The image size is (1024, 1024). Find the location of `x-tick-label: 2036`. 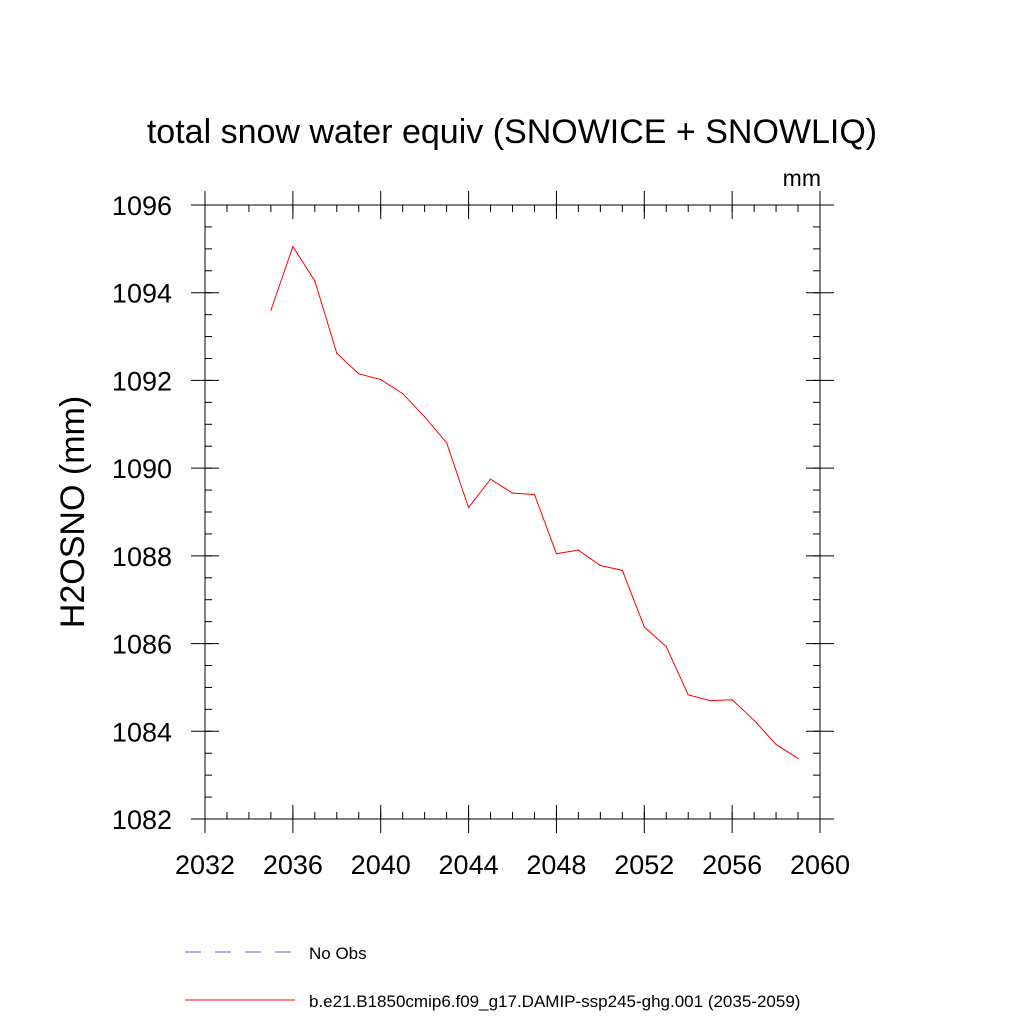

x-tick-label: 2036 is located at coordinates (293, 865).